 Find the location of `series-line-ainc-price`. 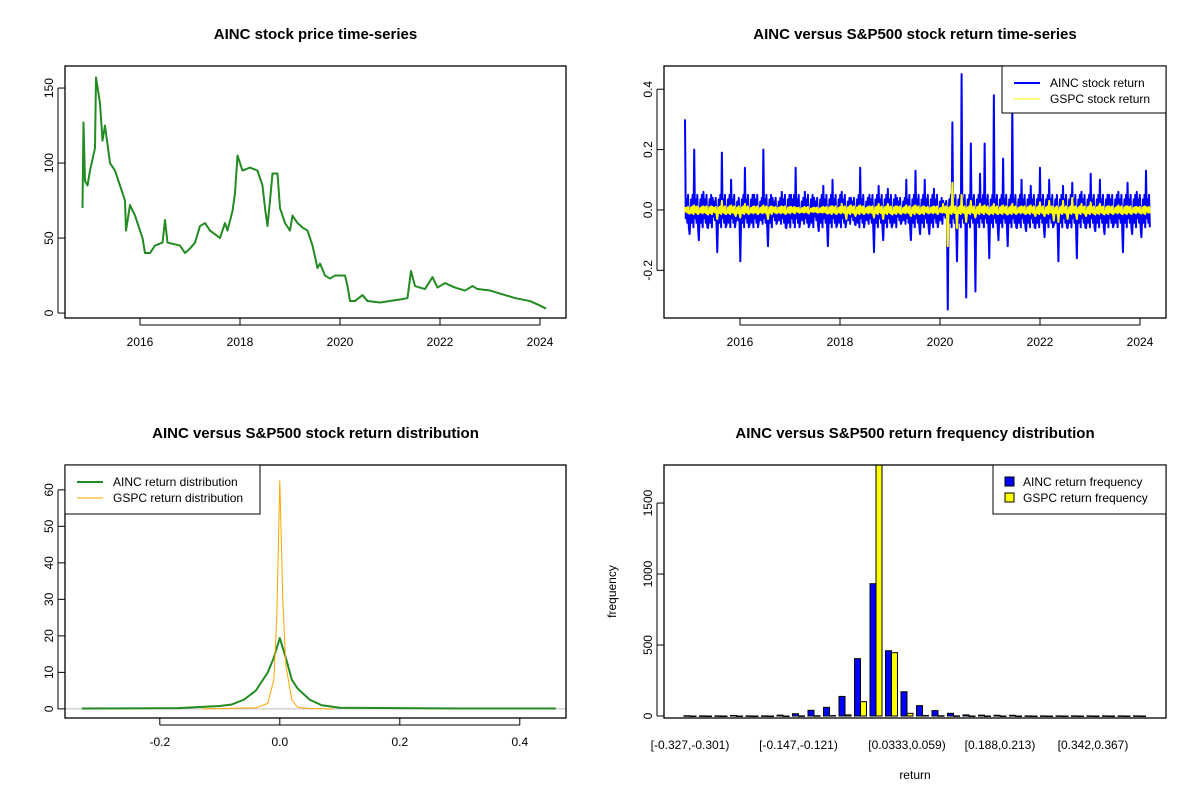

series-line-ainc-price is located at coordinates (314, 193).